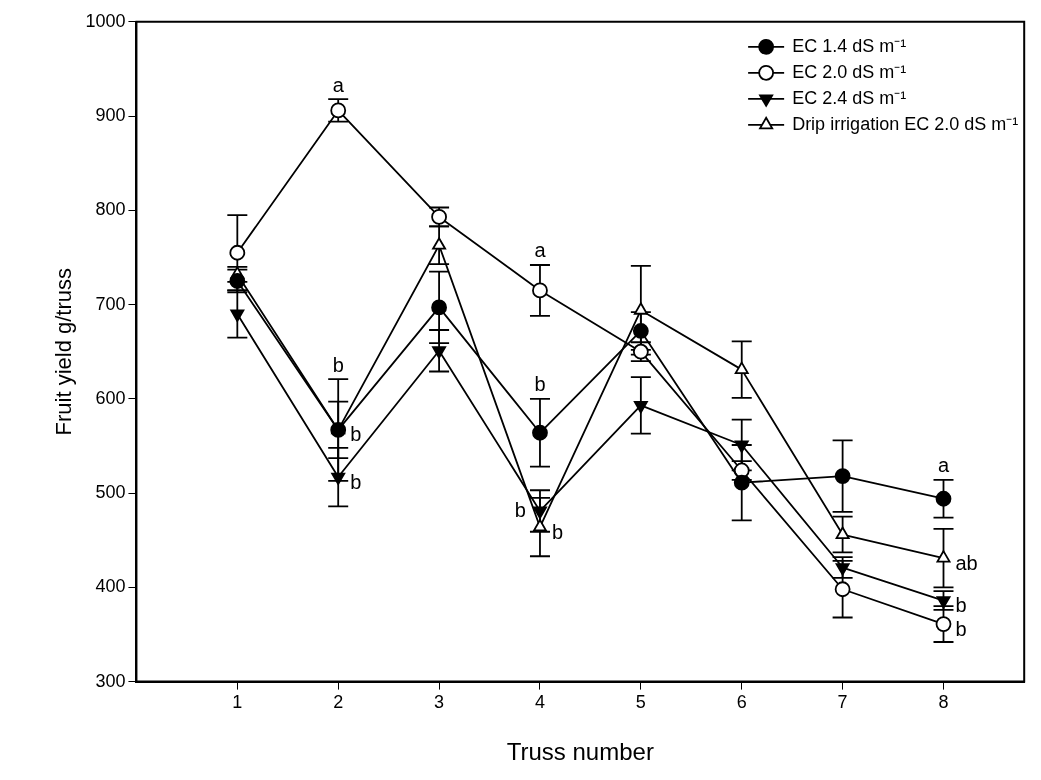 This screenshot has height=780, width=1041. What do you see at coordinates (237, 702) in the screenshot?
I see `x-tick-label: 1` at bounding box center [237, 702].